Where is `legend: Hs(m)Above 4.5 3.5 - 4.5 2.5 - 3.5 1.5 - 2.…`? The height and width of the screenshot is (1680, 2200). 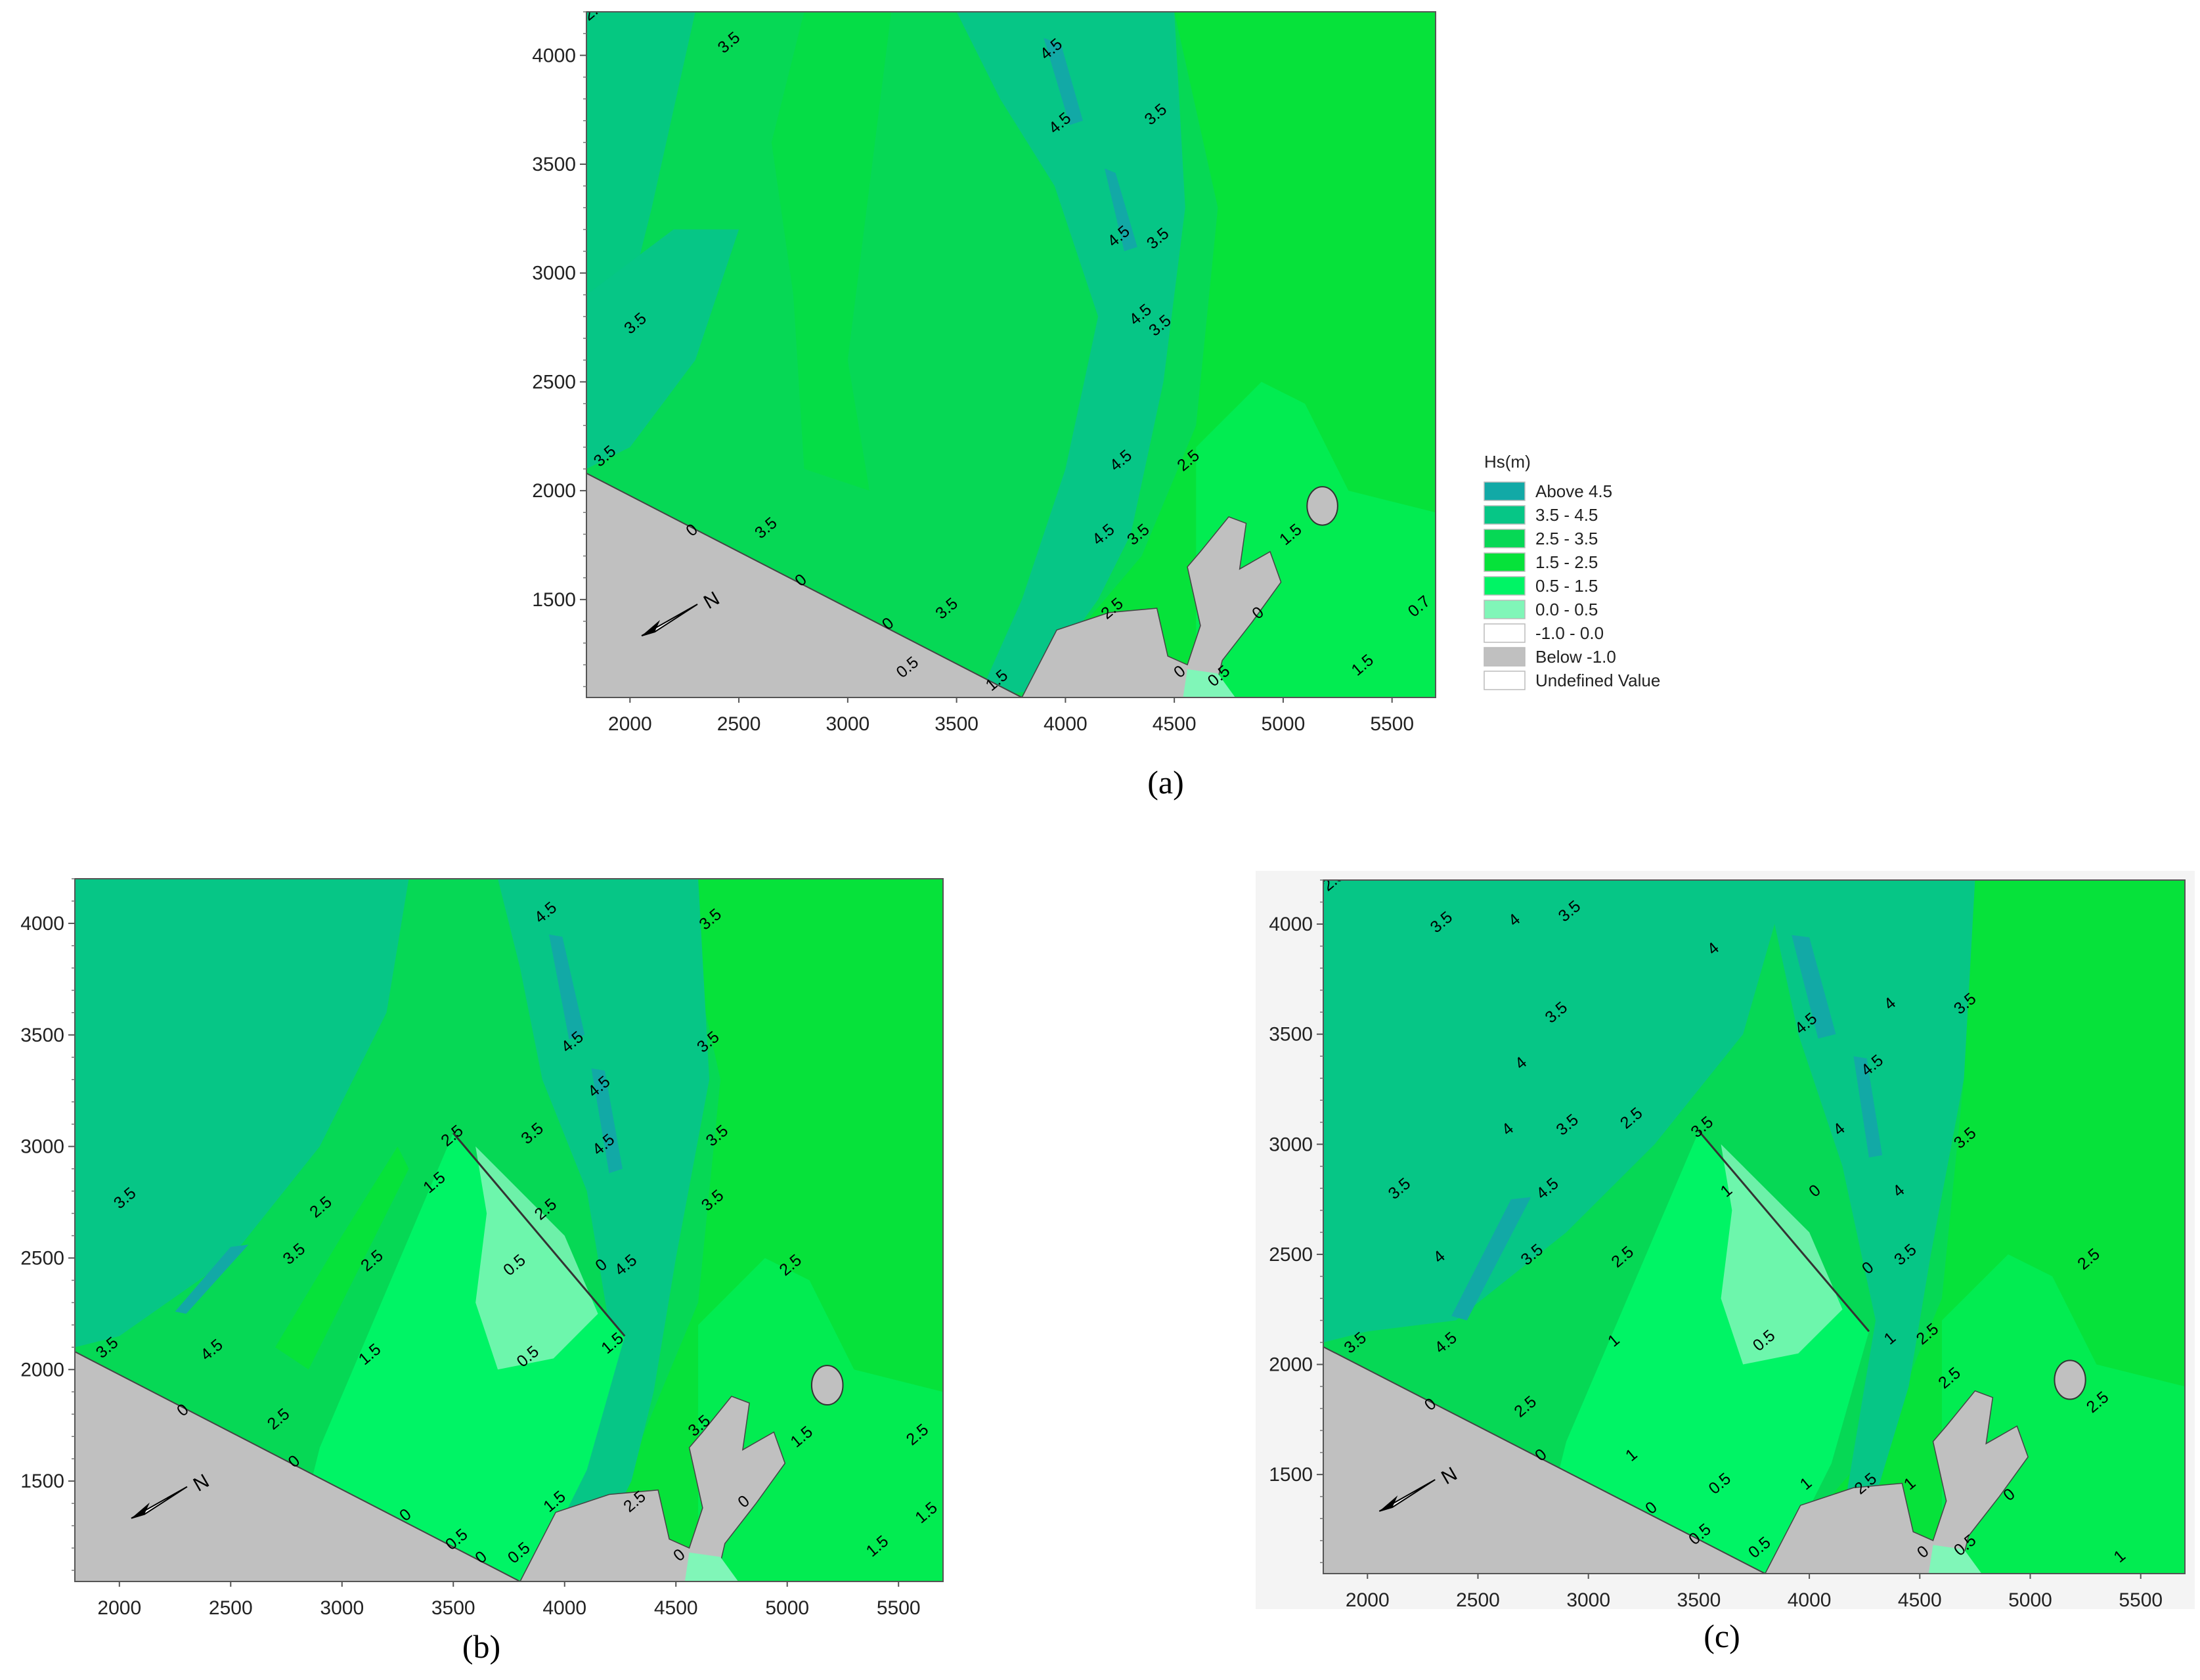 legend: Hs(m)Above 4.5 3.5 - 4.5 2.5 - 3.5 1.5 - 2.… is located at coordinates (1572, 571).